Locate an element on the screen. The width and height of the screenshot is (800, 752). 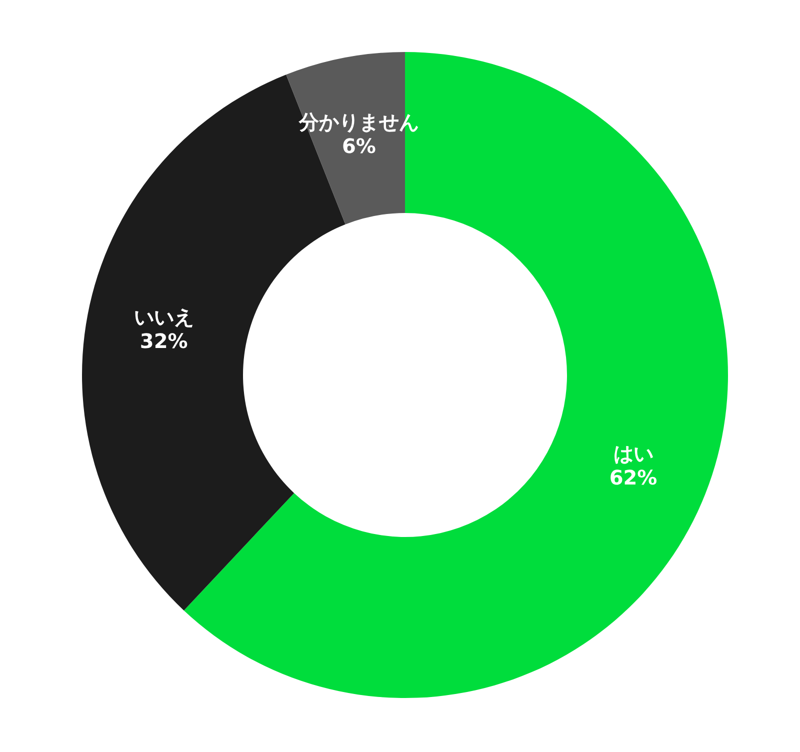
data-label: 62% is located at coordinates (633, 477).